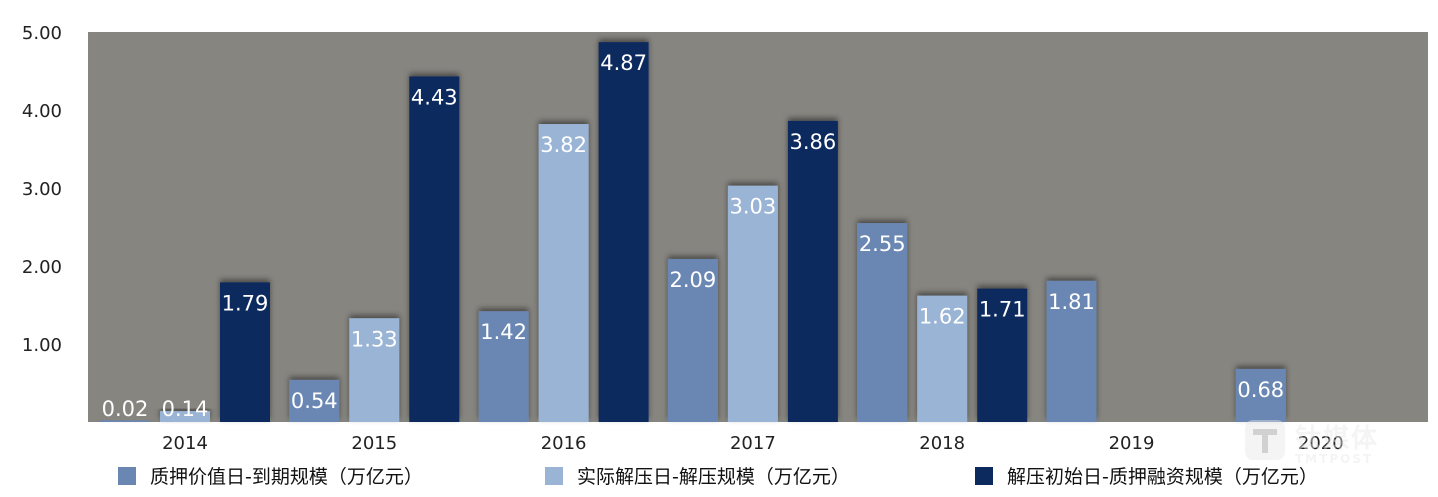 This screenshot has height=497, width=1438. What do you see at coordinates (42, 33) in the screenshot?
I see `y-tick-label: 5.00` at bounding box center [42, 33].